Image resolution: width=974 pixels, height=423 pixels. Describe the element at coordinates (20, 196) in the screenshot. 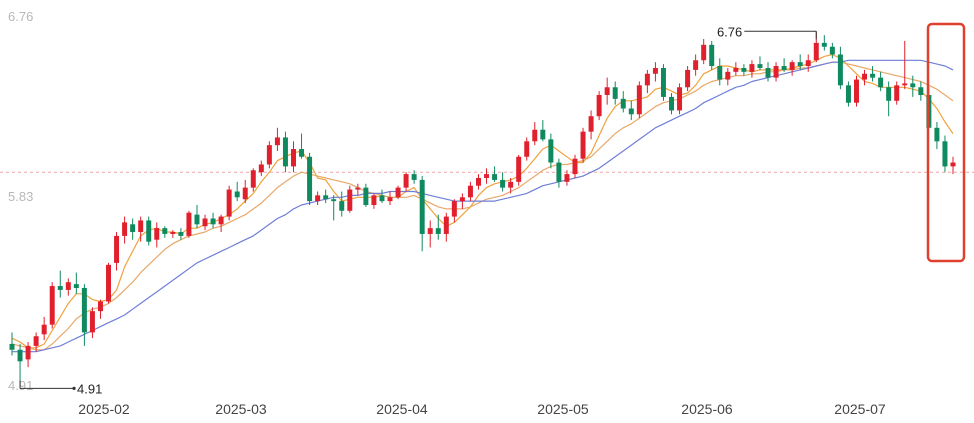

I see `y-tick-label-mid: 5.83` at that location.